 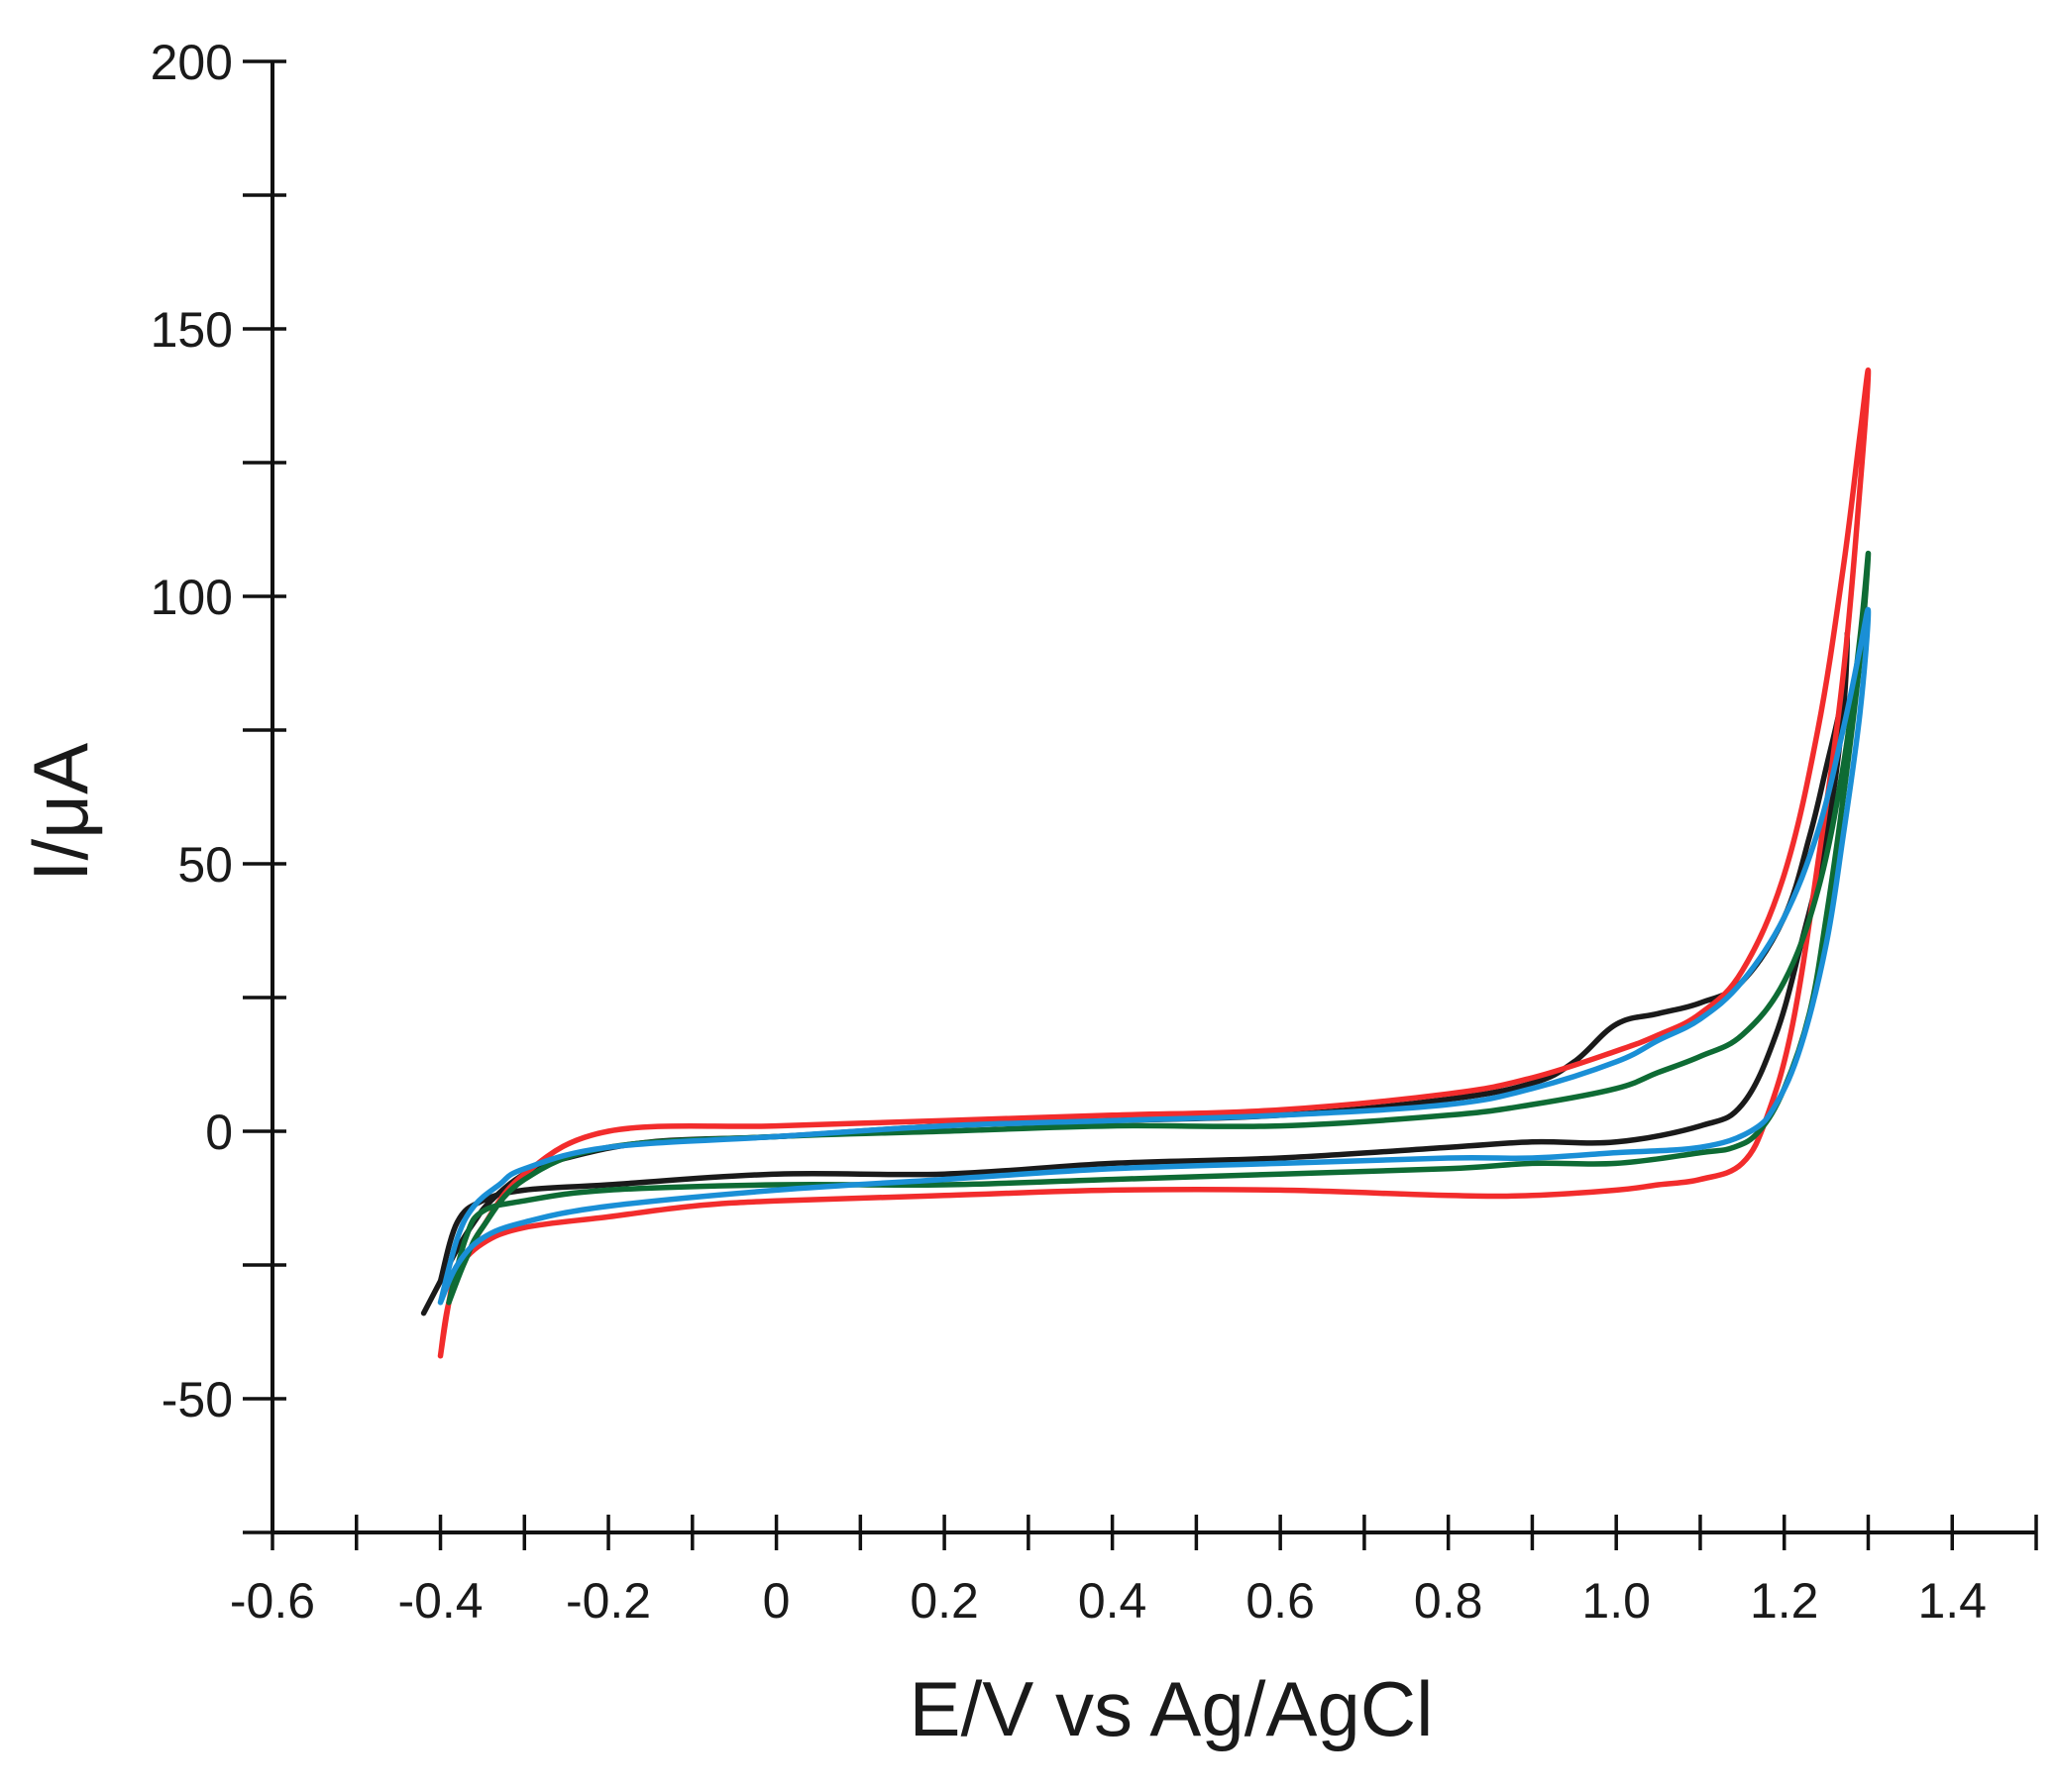 I want to click on x-tick-label-0p2: 0.2, so click(x=944, y=1601).